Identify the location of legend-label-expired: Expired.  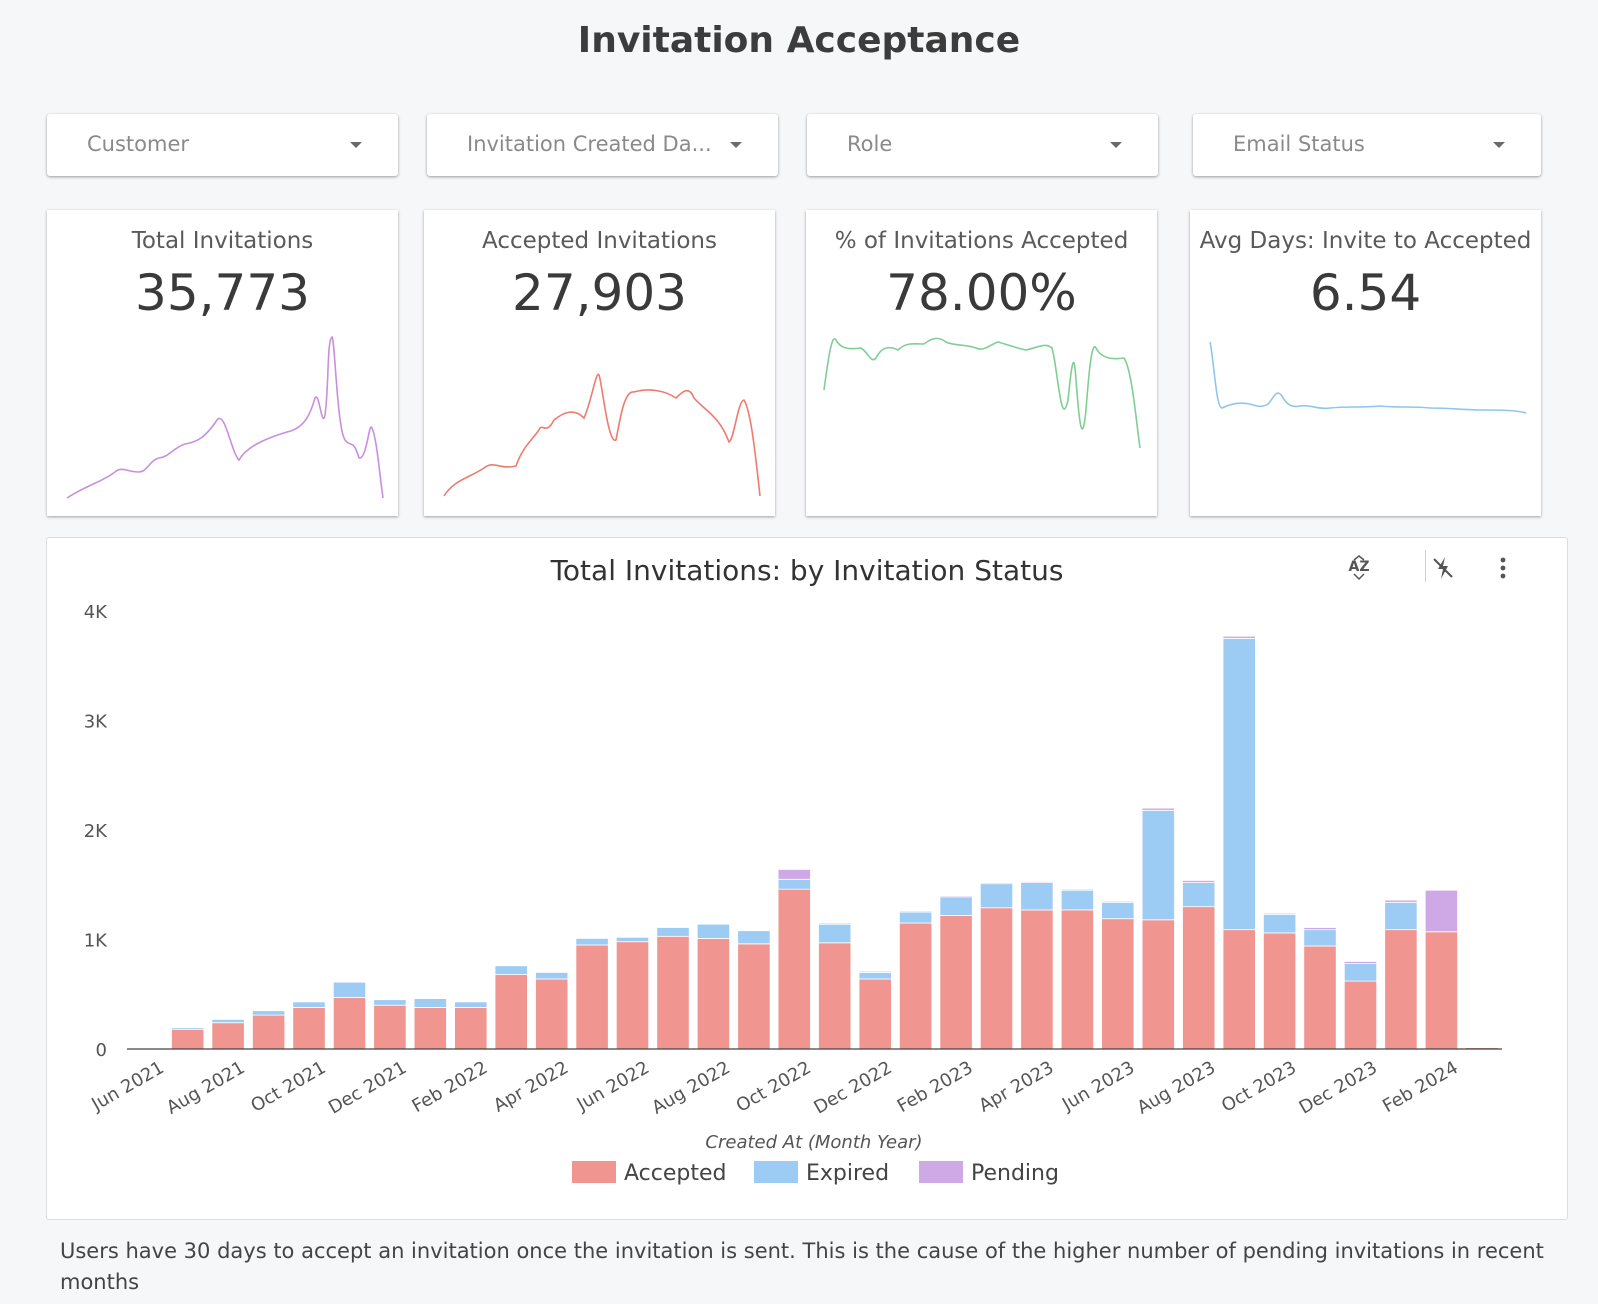
(847, 1173).